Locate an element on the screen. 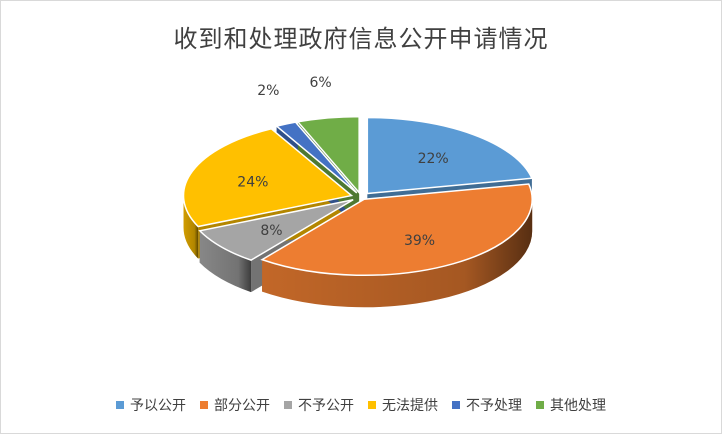 Image resolution: width=722 pixels, height=434 pixels. data-label-1: 22% is located at coordinates (433, 159).